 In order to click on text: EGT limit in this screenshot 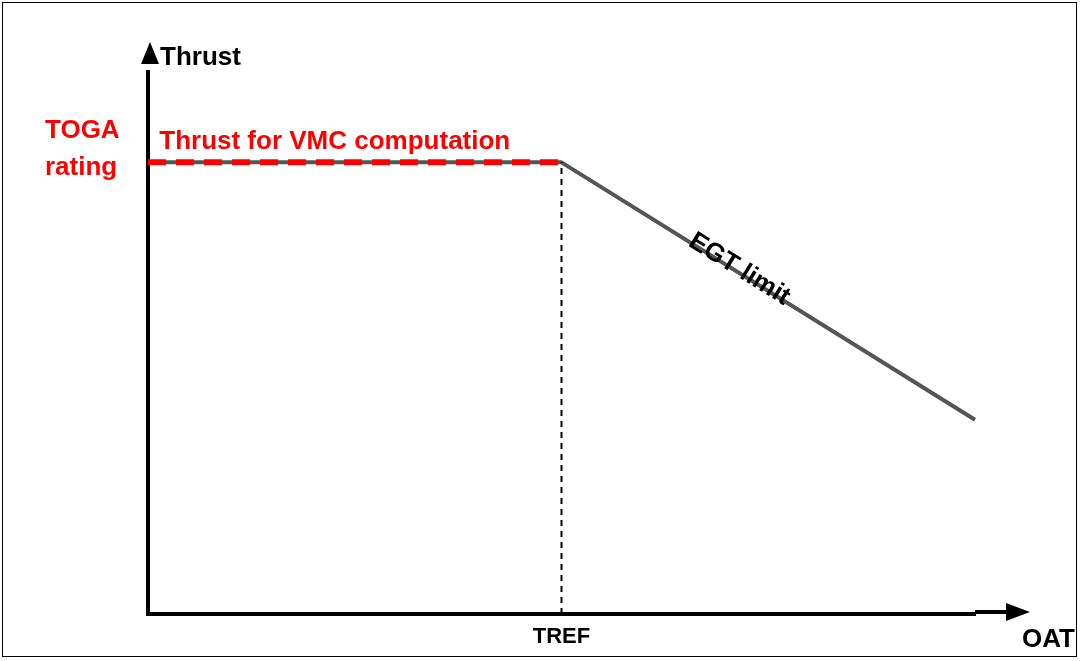, I will do `click(740, 267)`.